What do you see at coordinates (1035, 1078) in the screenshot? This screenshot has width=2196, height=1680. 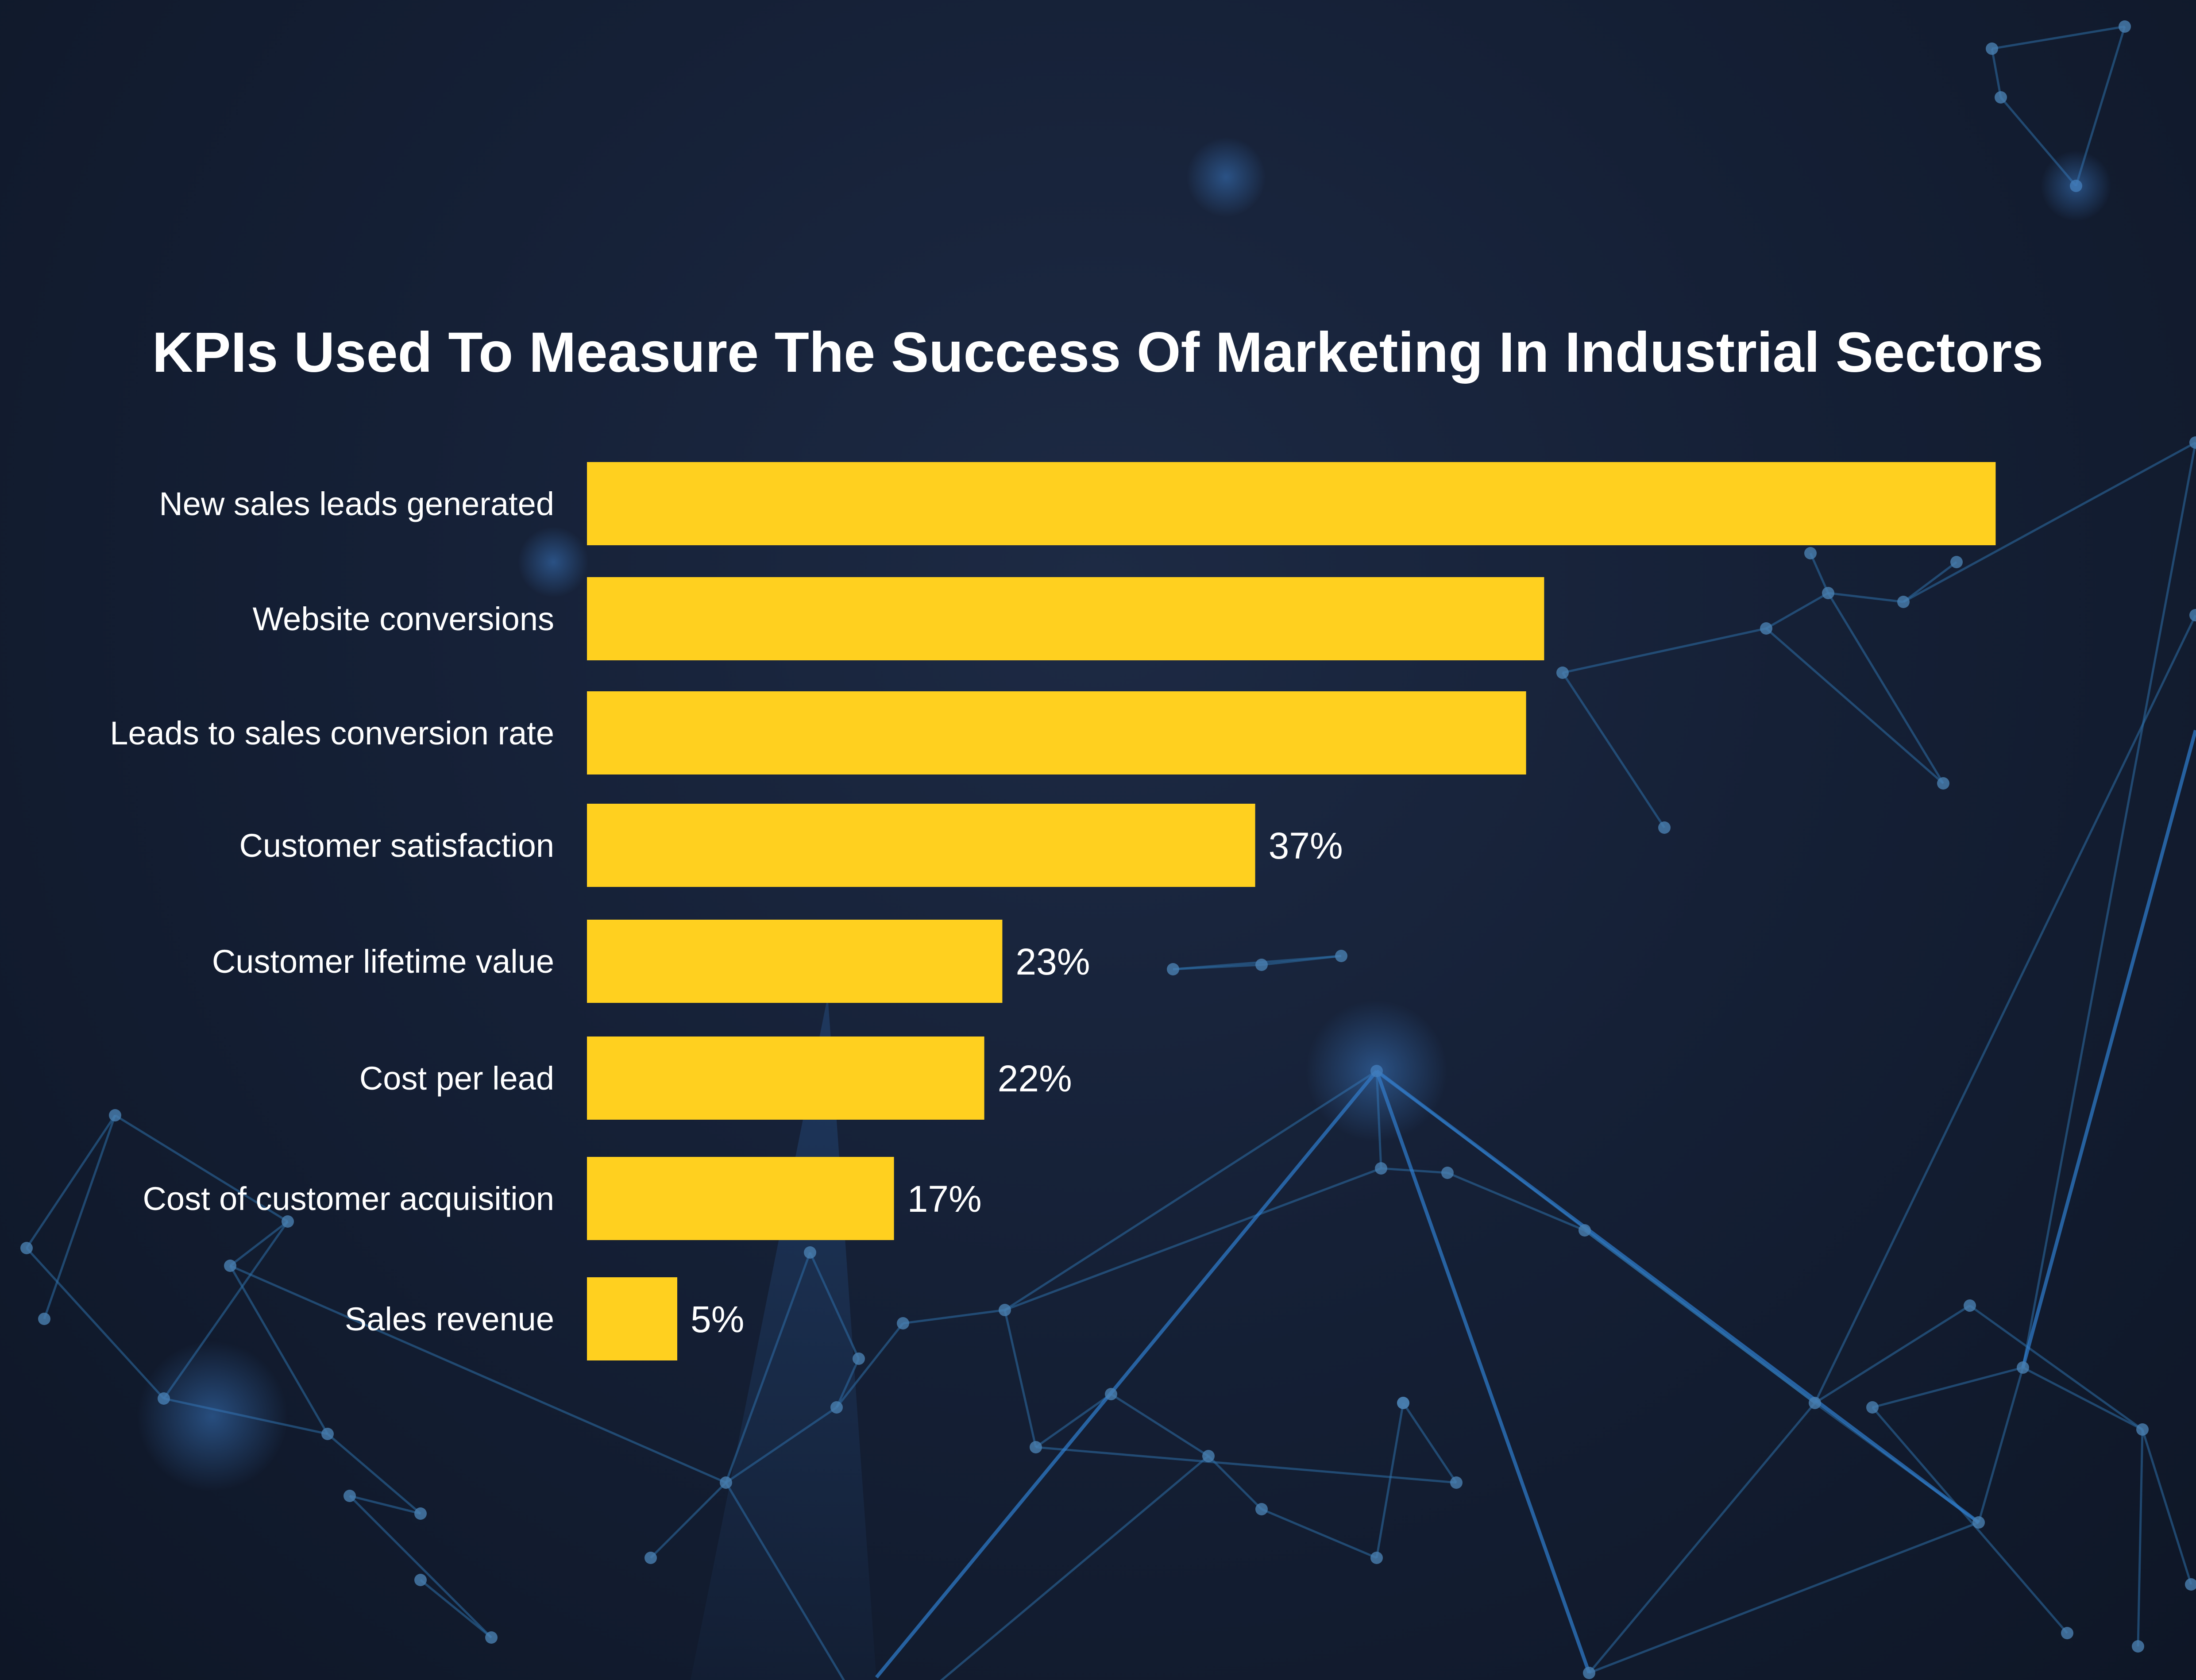 I see `value-label: 22%` at bounding box center [1035, 1078].